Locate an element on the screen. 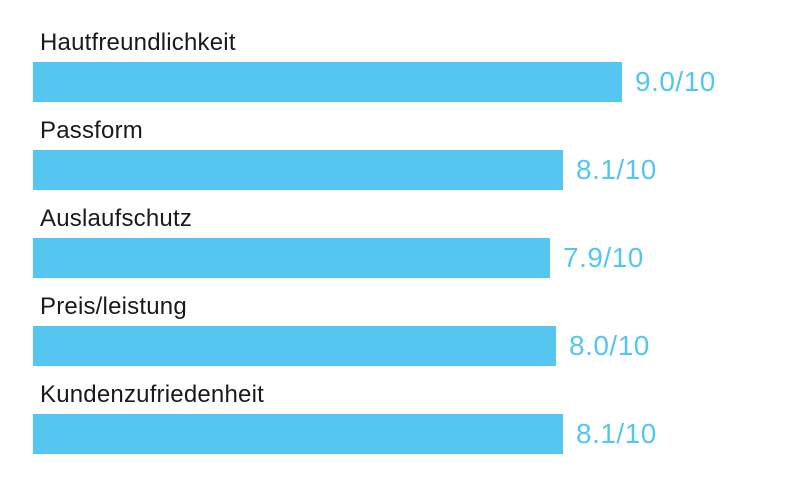  rating-category-label: Passform is located at coordinates (91, 130).